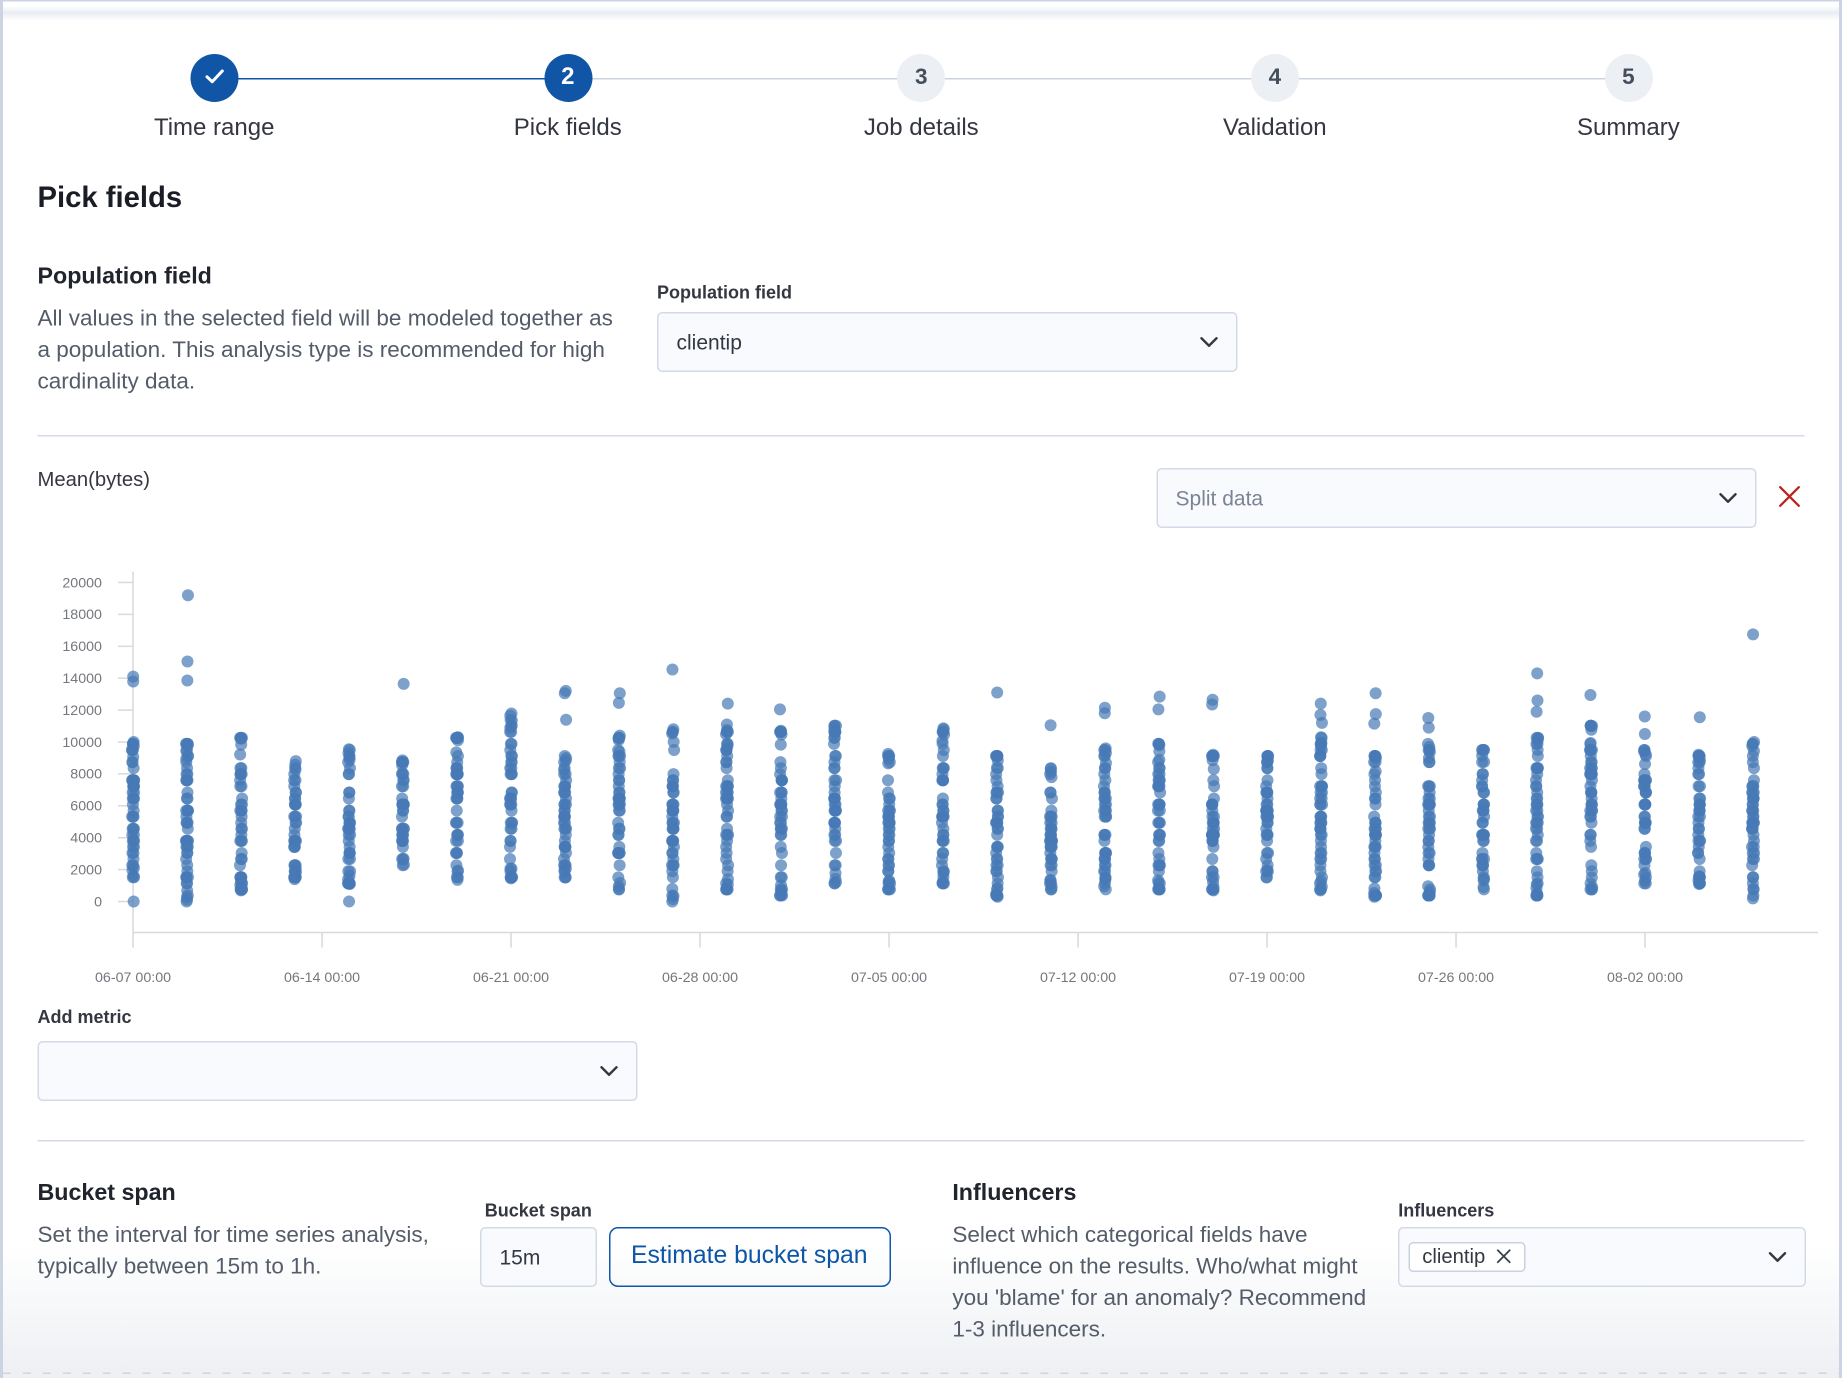  Describe the element at coordinates (888, 978) in the screenshot. I see `svg-text: 07-05 00:00` at that location.